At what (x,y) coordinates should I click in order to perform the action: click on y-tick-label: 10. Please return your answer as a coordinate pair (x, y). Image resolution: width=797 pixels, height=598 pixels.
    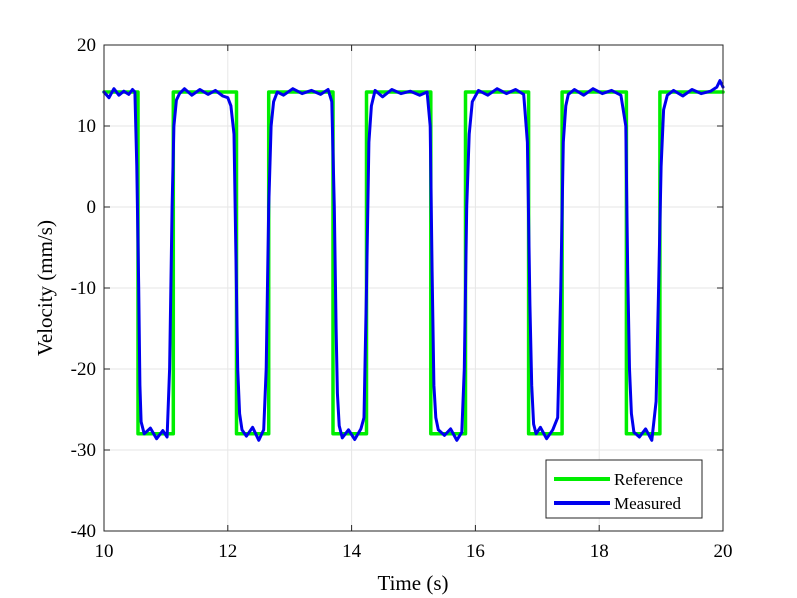
    Looking at the image, I should click on (86, 126).